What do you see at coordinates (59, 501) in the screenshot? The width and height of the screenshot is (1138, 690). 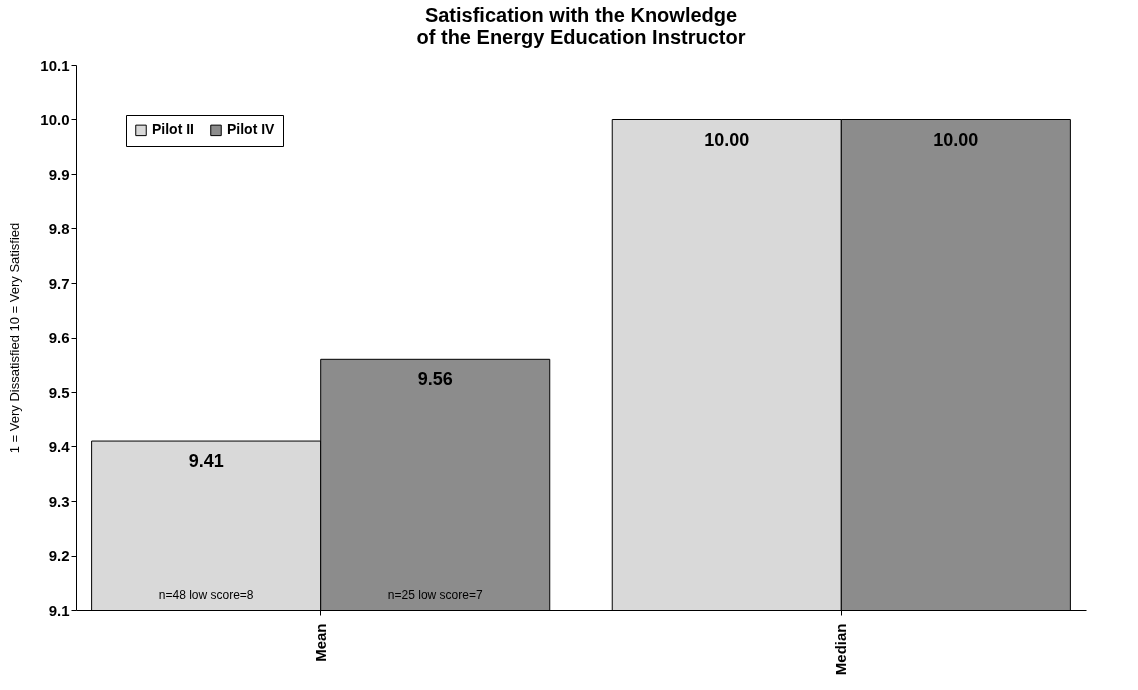 I see `y-tick-label: 9.3` at bounding box center [59, 501].